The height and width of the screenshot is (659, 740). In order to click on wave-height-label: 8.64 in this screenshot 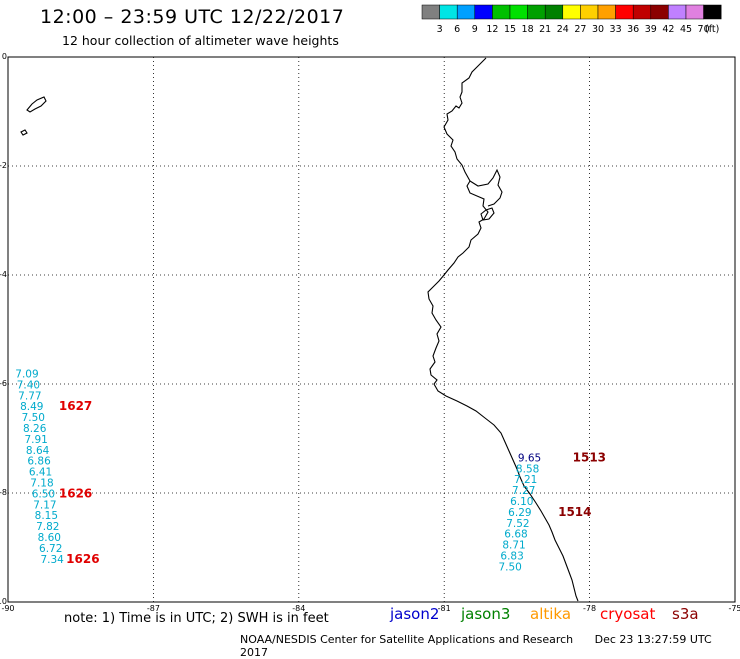, I will do `click(38, 451)`.